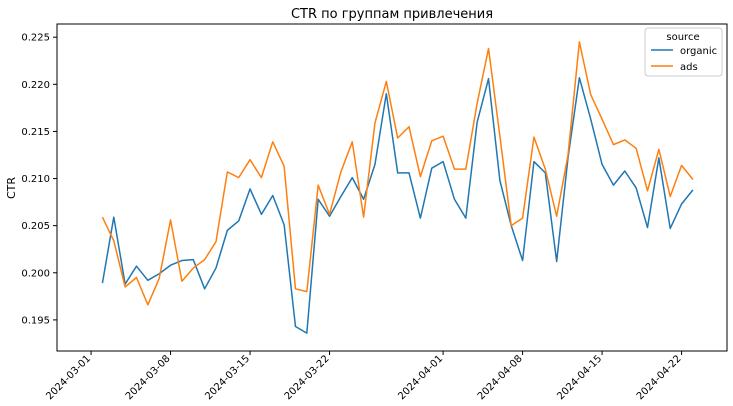 The width and height of the screenshot is (733, 406). Describe the element at coordinates (227, 377) in the screenshot. I see `x-tick-label-2: 2024-03-15` at that location.